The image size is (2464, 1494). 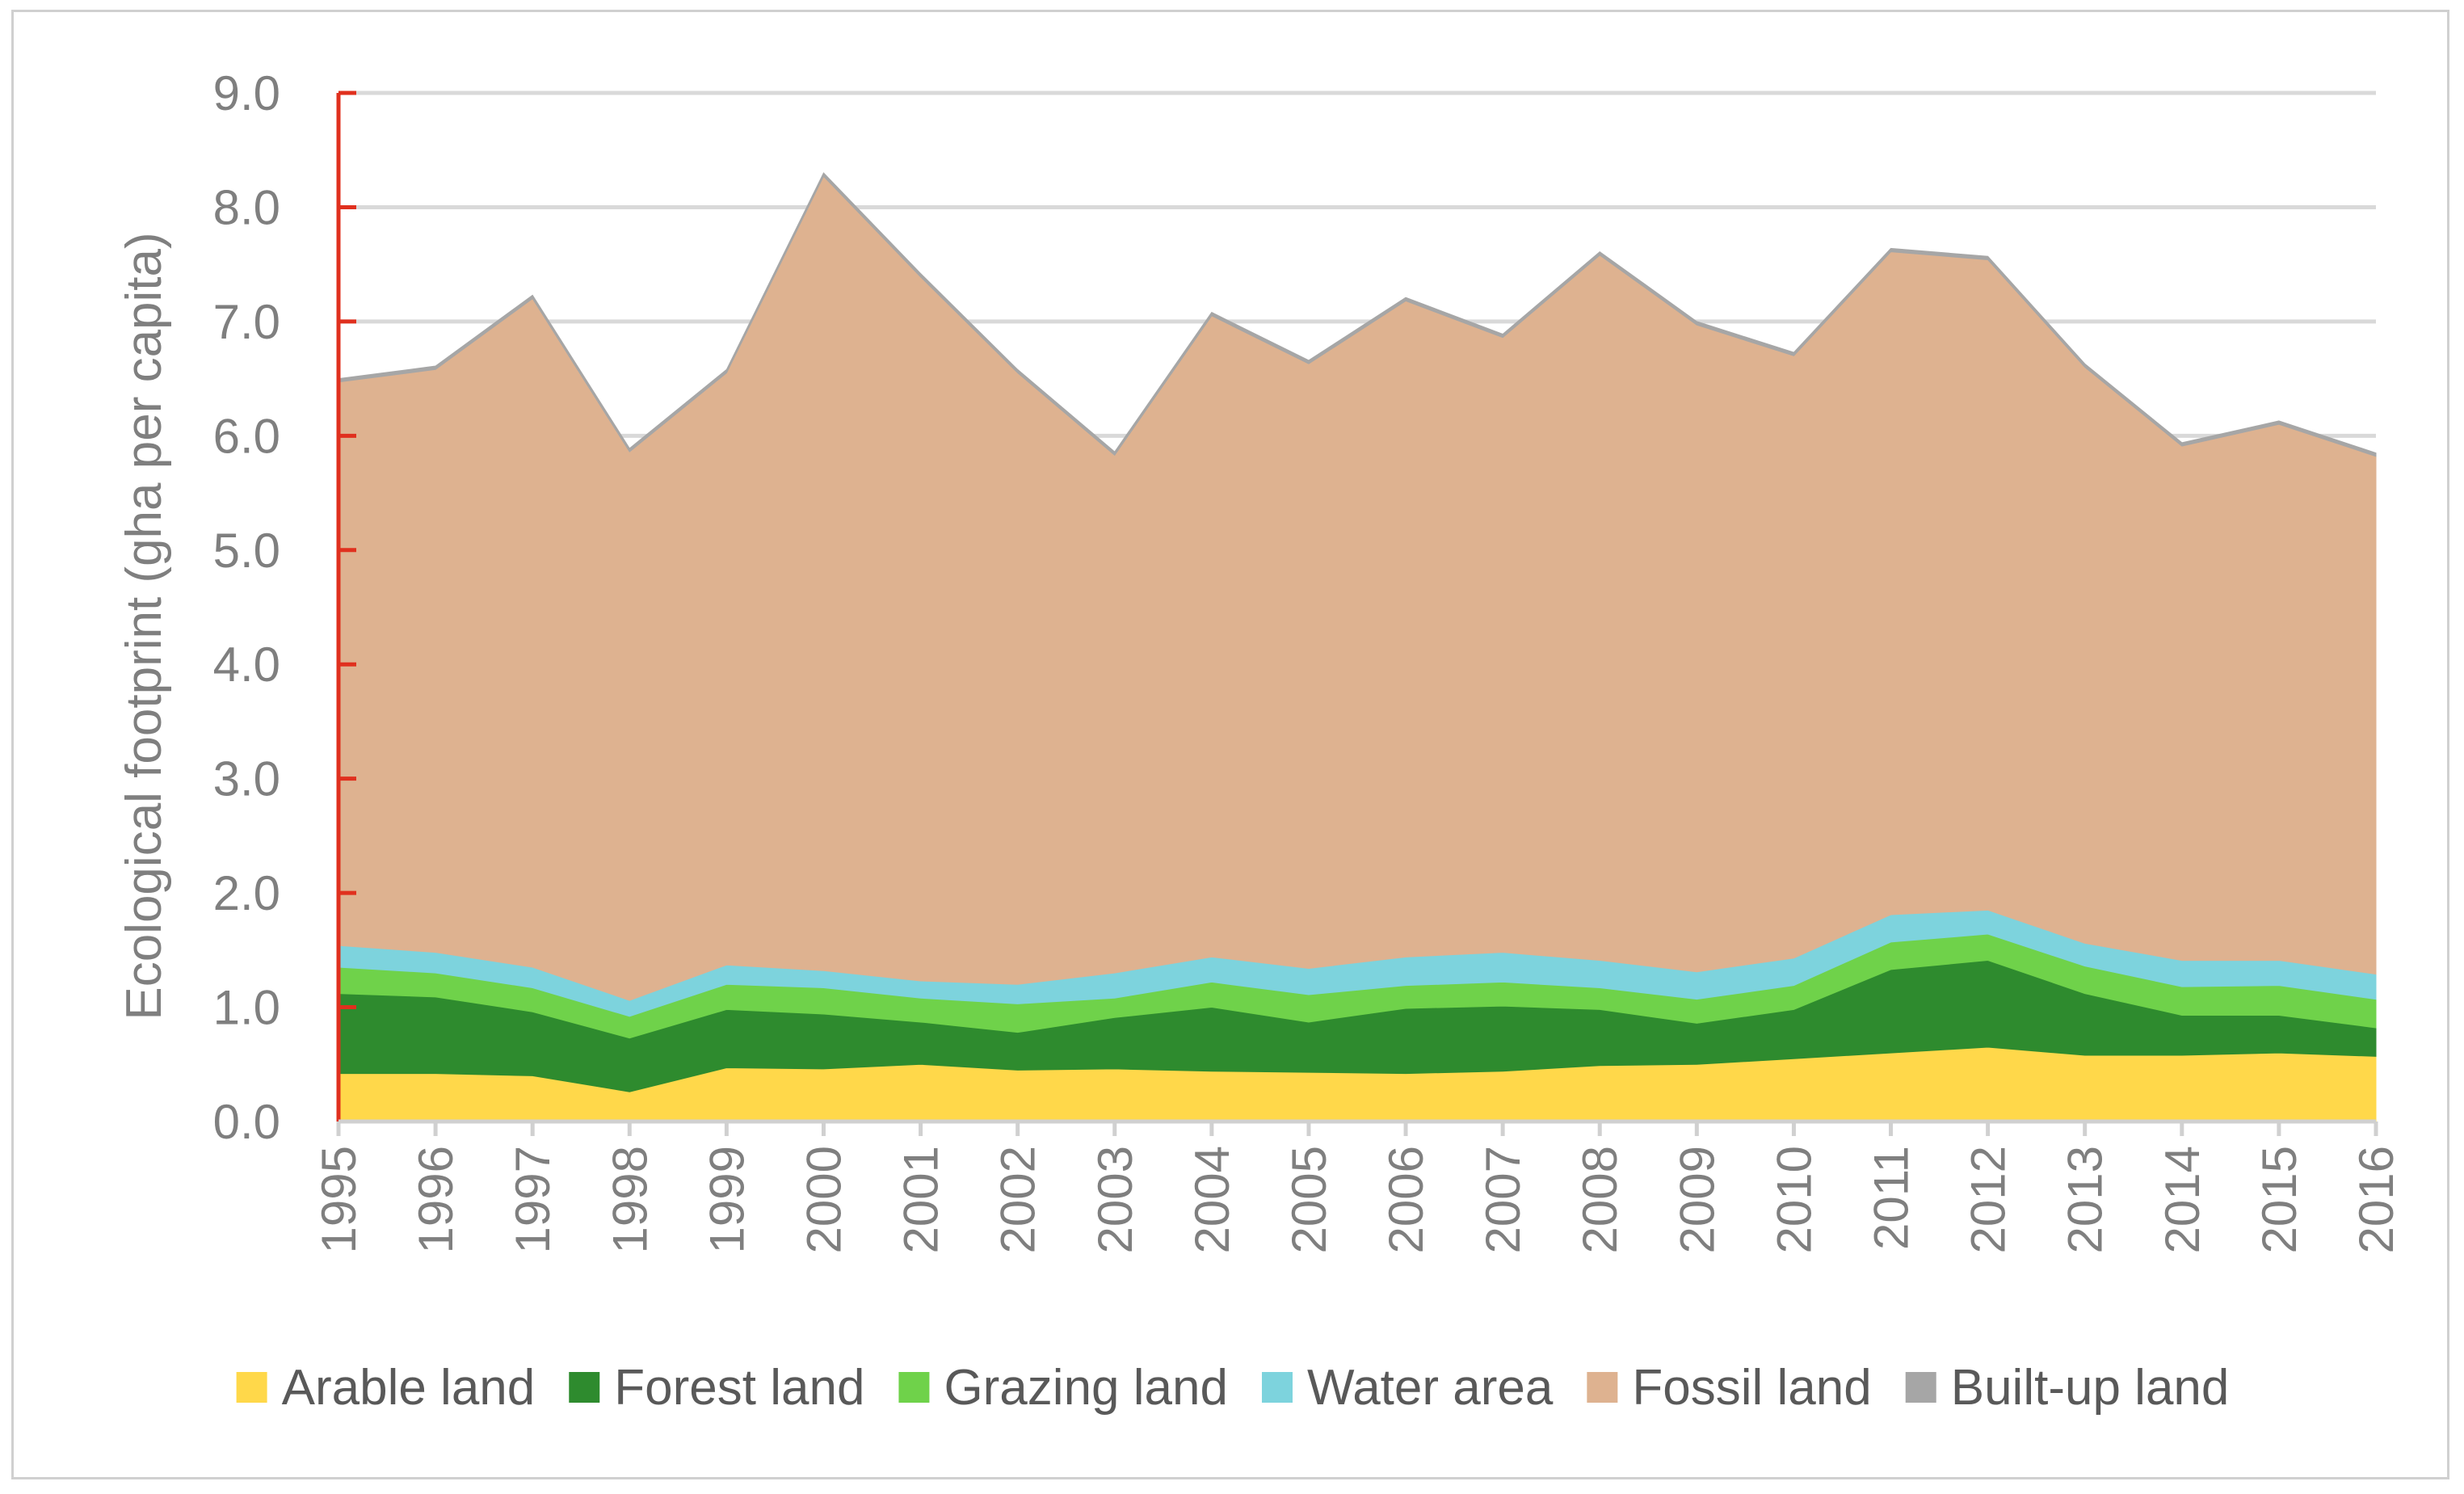 I want to click on legend-item-arable-land: Arable land, so click(x=386, y=1388).